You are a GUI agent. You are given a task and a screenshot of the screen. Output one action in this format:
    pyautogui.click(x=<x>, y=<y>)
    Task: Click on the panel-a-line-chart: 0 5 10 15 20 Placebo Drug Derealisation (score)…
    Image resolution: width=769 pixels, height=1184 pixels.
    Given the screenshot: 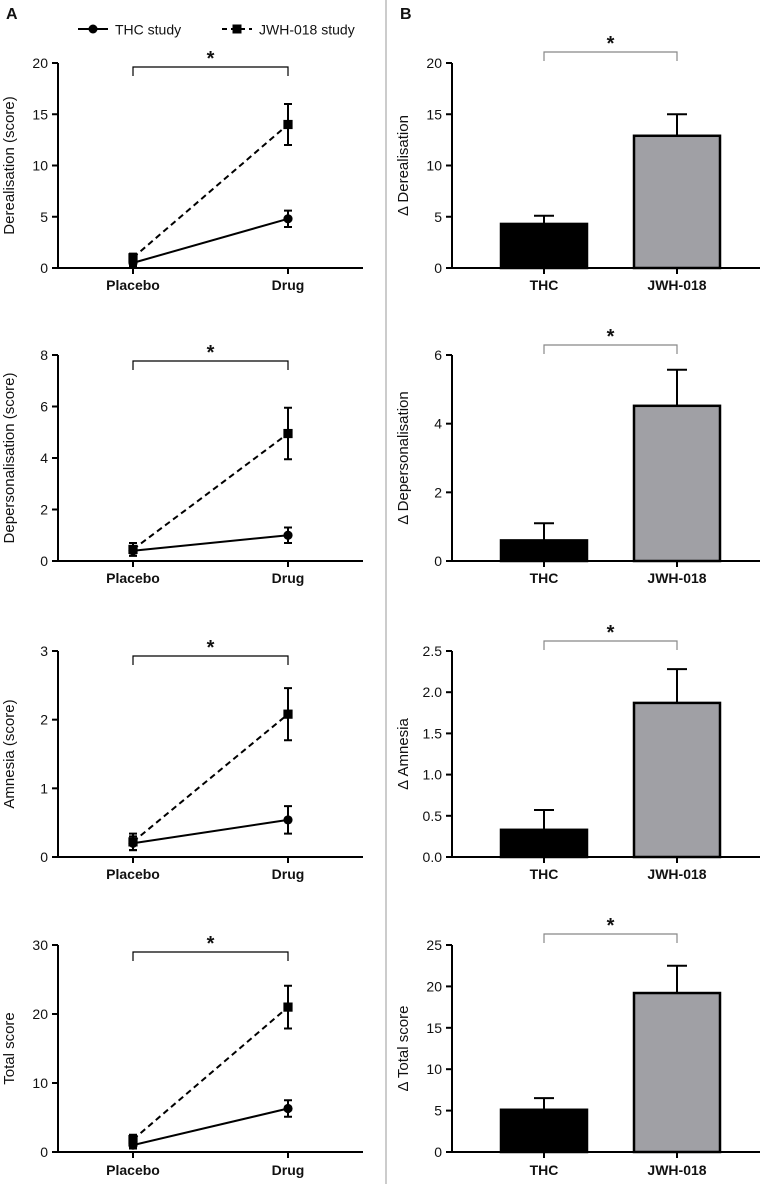 What is the action you would take?
    pyautogui.click(x=182, y=170)
    